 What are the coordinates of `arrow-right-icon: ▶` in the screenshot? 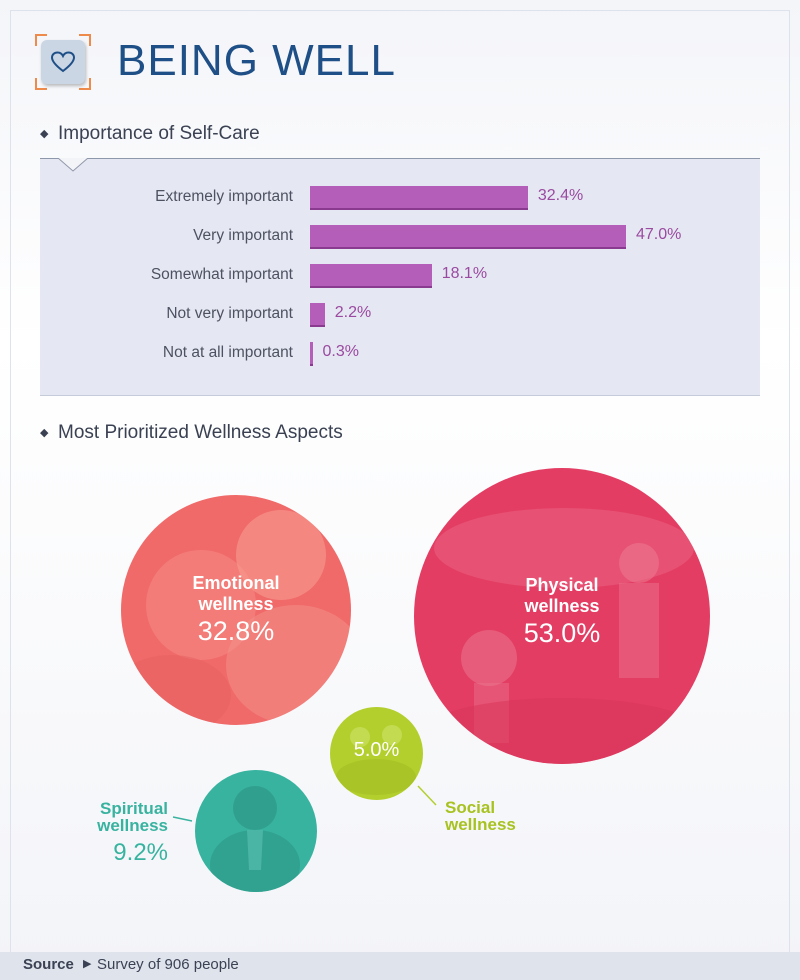 It's located at (87, 964).